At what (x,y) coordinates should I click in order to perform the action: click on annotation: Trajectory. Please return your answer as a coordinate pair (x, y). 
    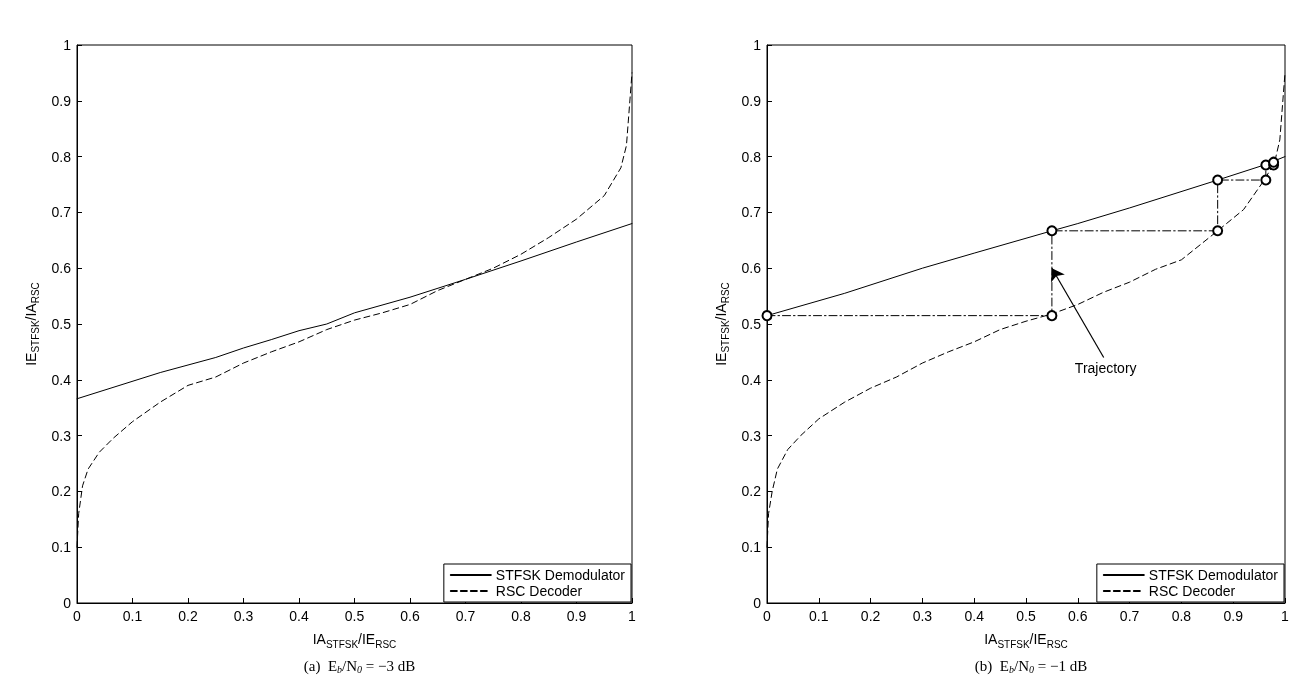
    Looking at the image, I should click on (1105, 367).